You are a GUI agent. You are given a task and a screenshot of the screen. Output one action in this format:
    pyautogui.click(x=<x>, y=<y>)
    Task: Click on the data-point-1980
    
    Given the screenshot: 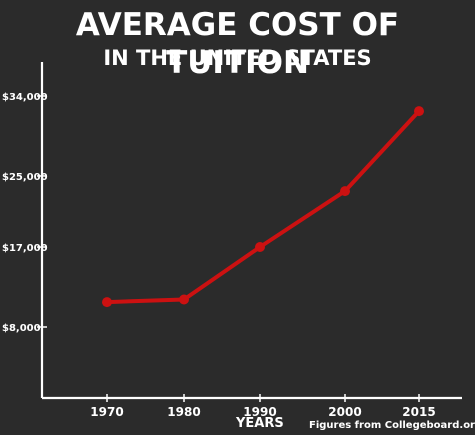 What is the action you would take?
    pyautogui.click(x=184, y=299)
    